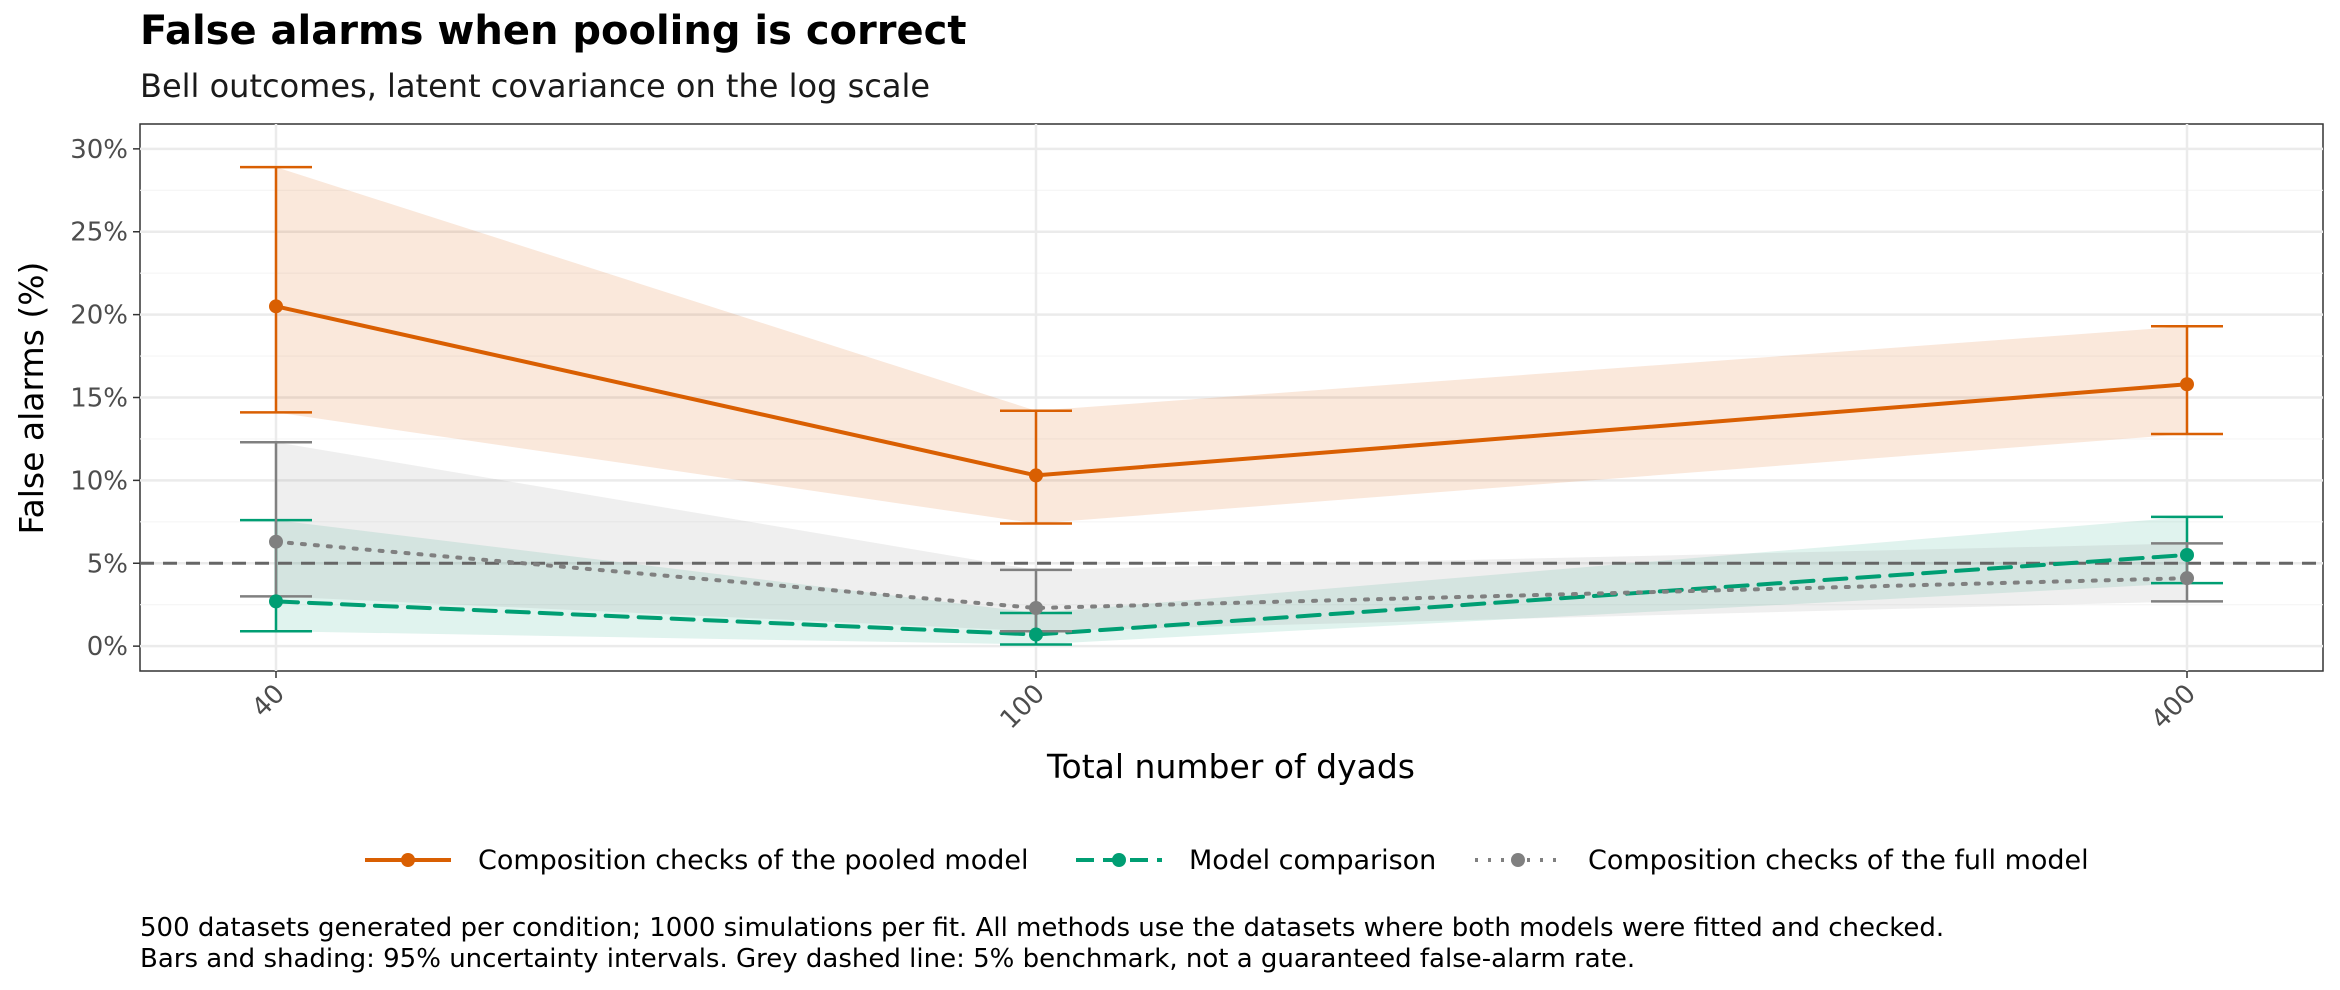  I want to click on y-tick-label: 15%, so click(99, 399).